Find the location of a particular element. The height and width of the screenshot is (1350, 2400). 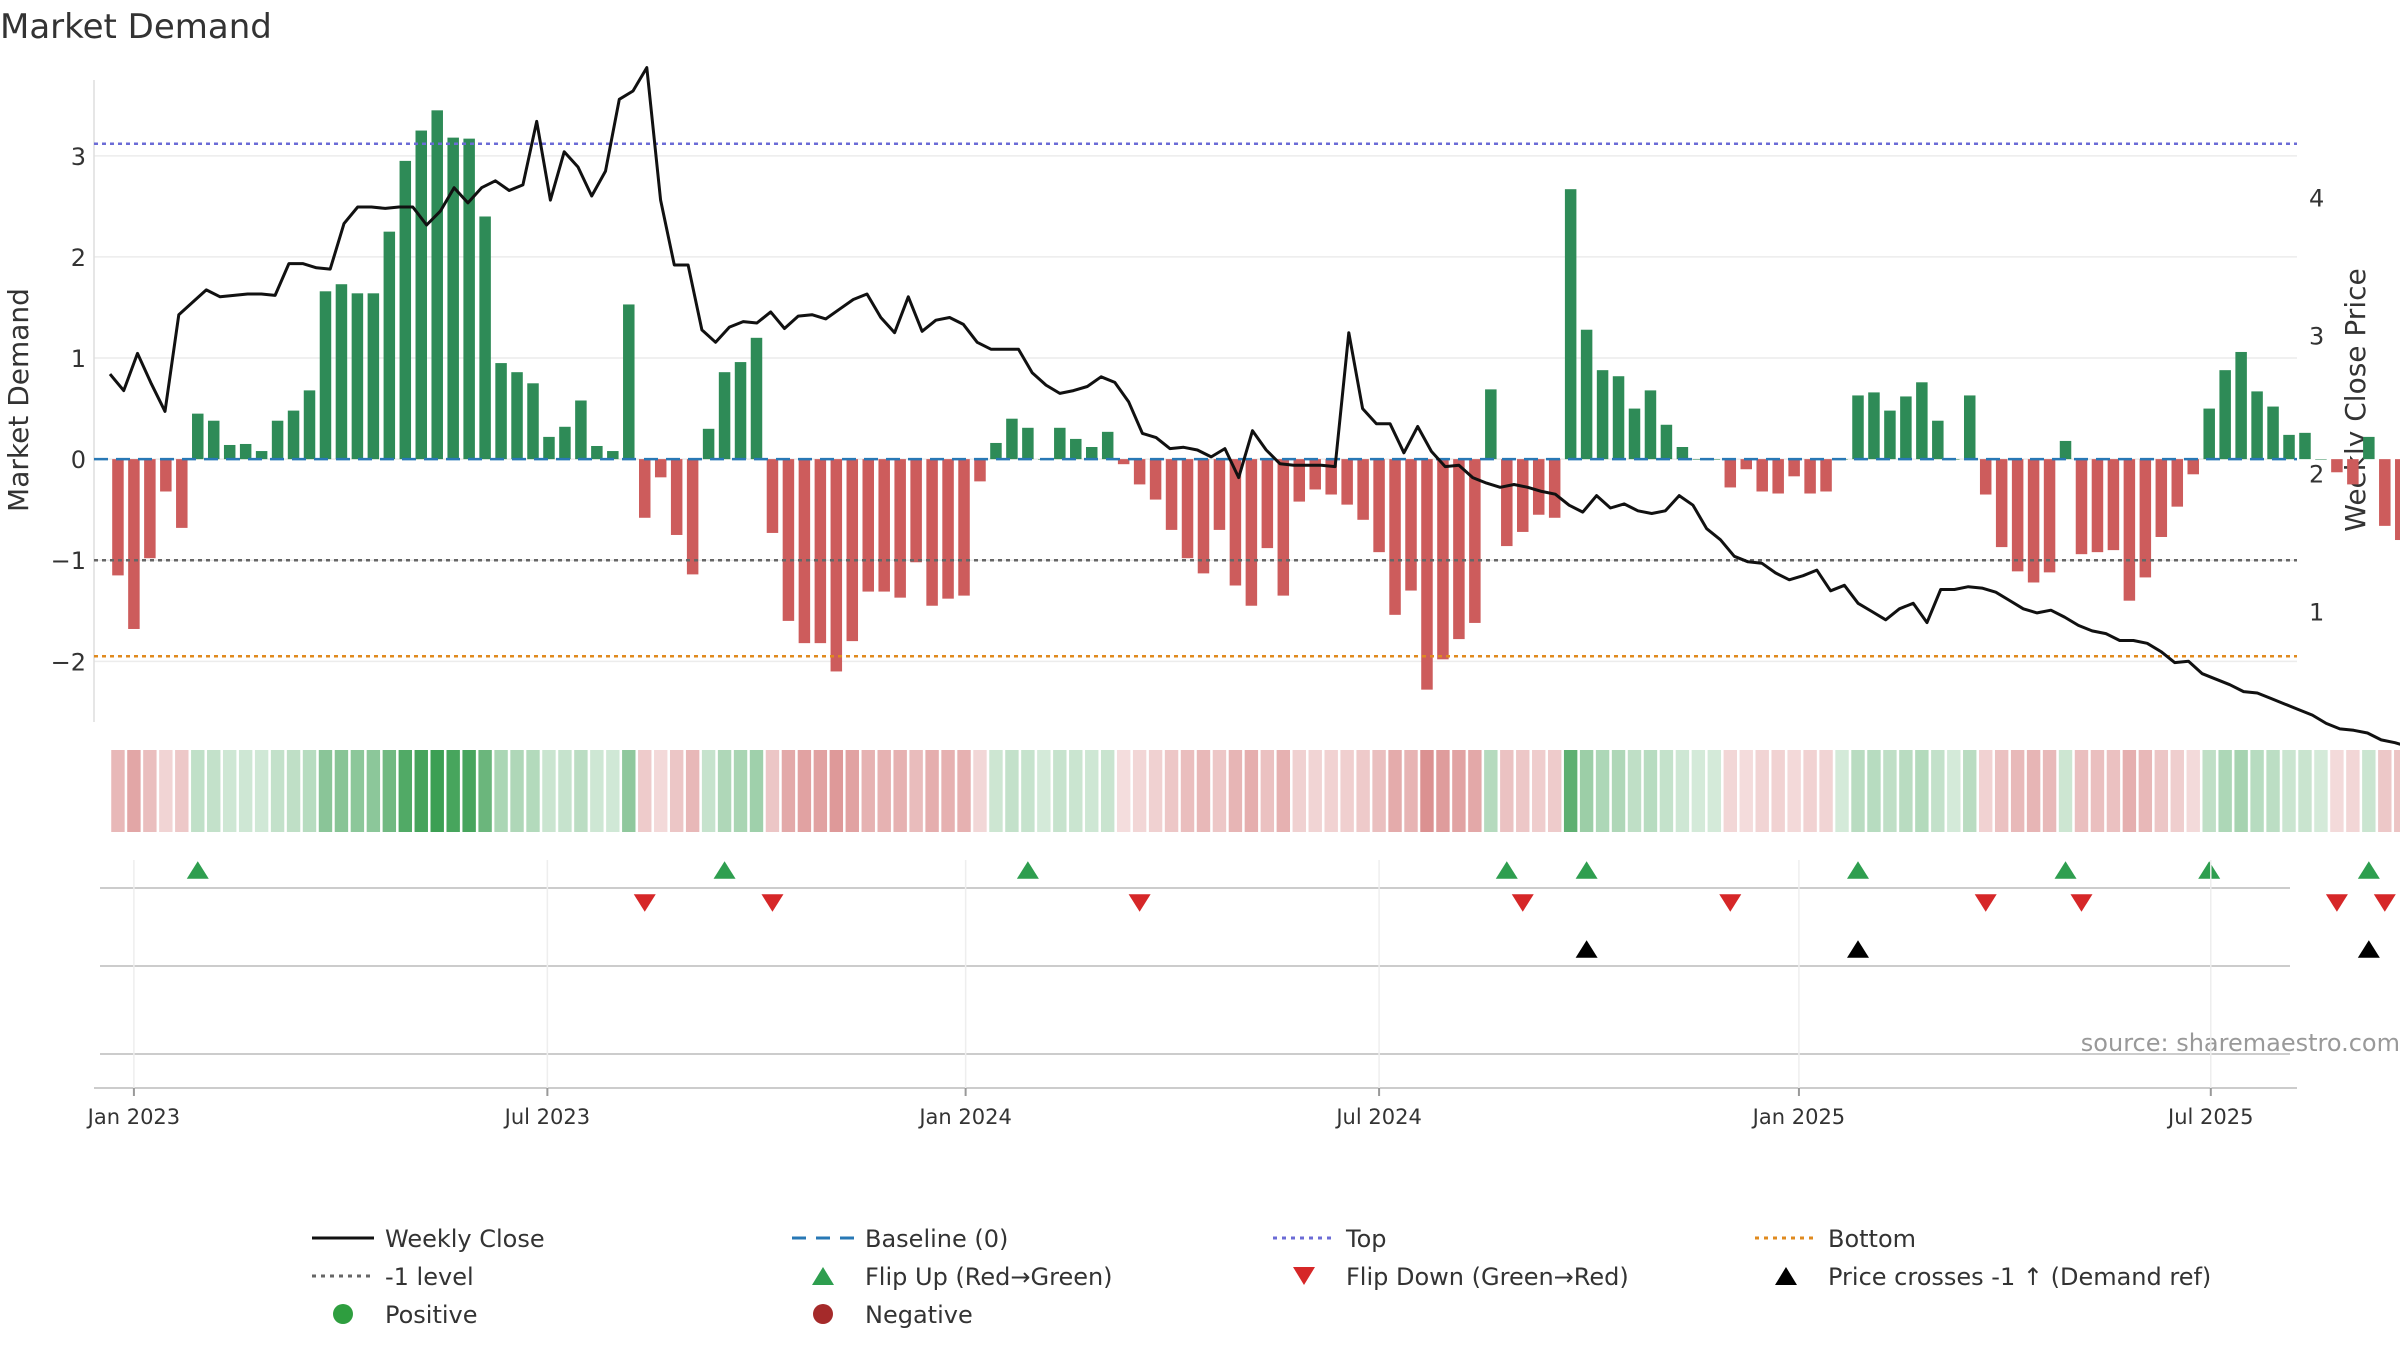

legend-label: Negative is located at coordinates (919, 1315).